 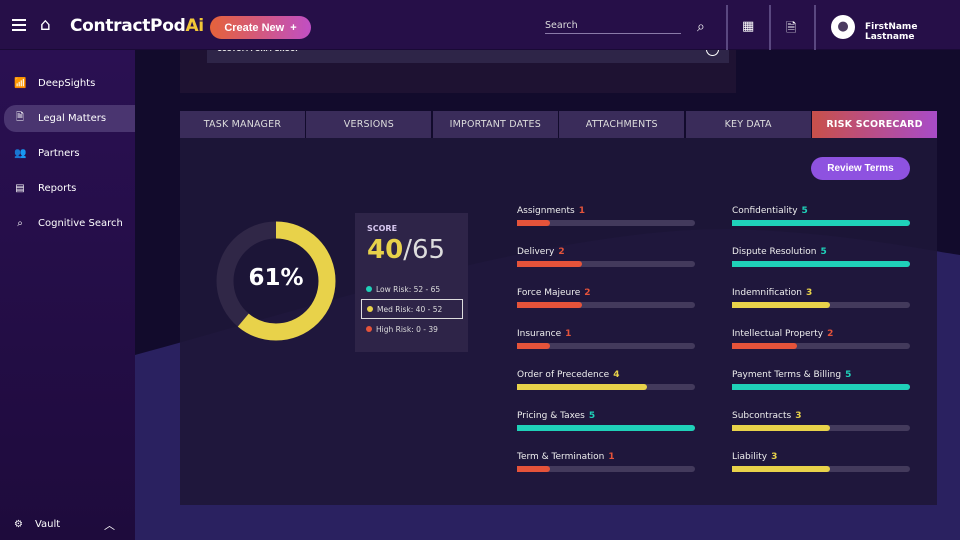 I want to click on risk-item: Pricing & Taxes 5, so click(x=606, y=421).